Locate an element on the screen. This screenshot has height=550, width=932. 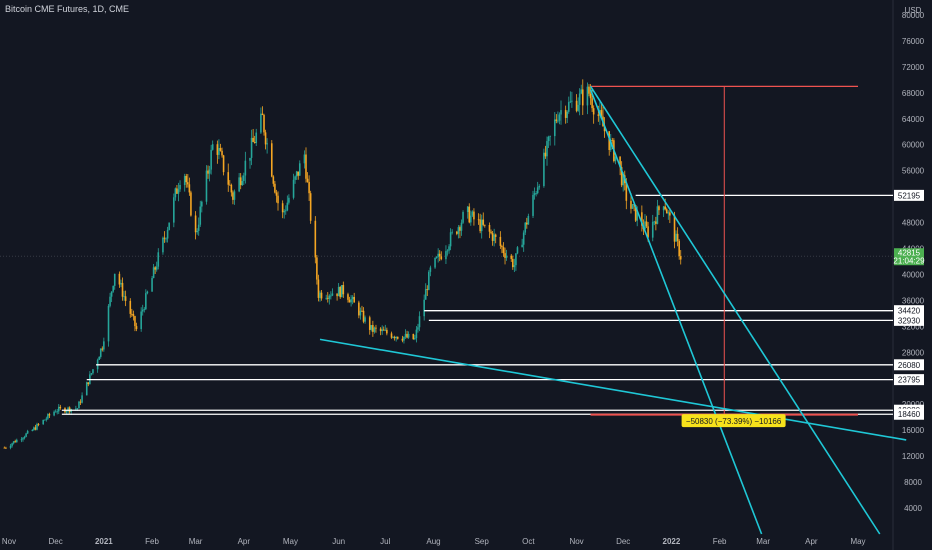
y-tick-label: 64000 is located at coordinates (913, 119).